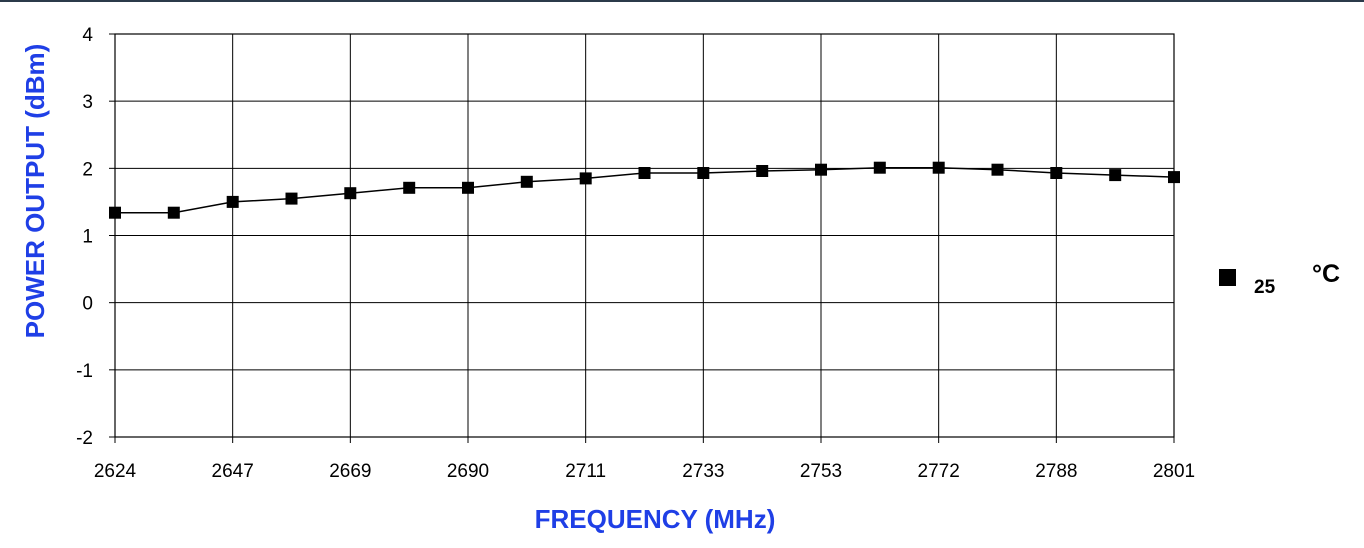  What do you see at coordinates (84, 438) in the screenshot?
I see `y-tick-label: -2` at bounding box center [84, 438].